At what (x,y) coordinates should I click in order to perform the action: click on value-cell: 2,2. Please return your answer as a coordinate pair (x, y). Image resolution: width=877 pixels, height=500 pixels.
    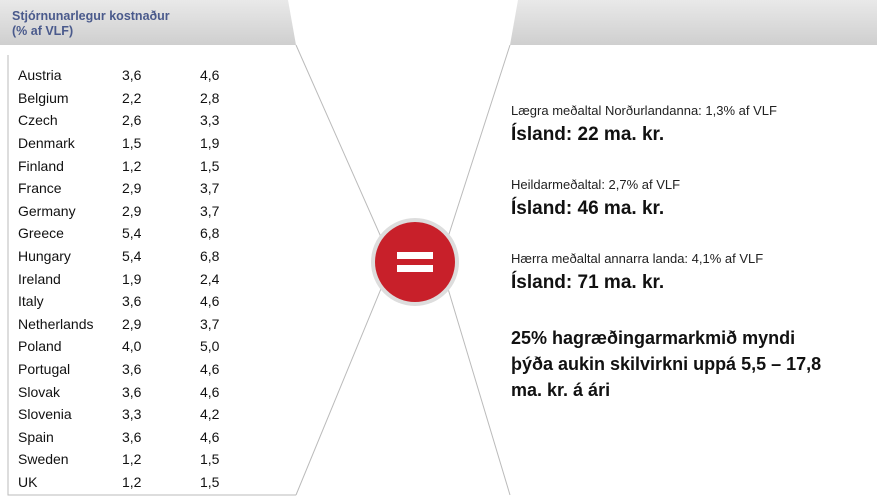
    Looking at the image, I should click on (132, 97).